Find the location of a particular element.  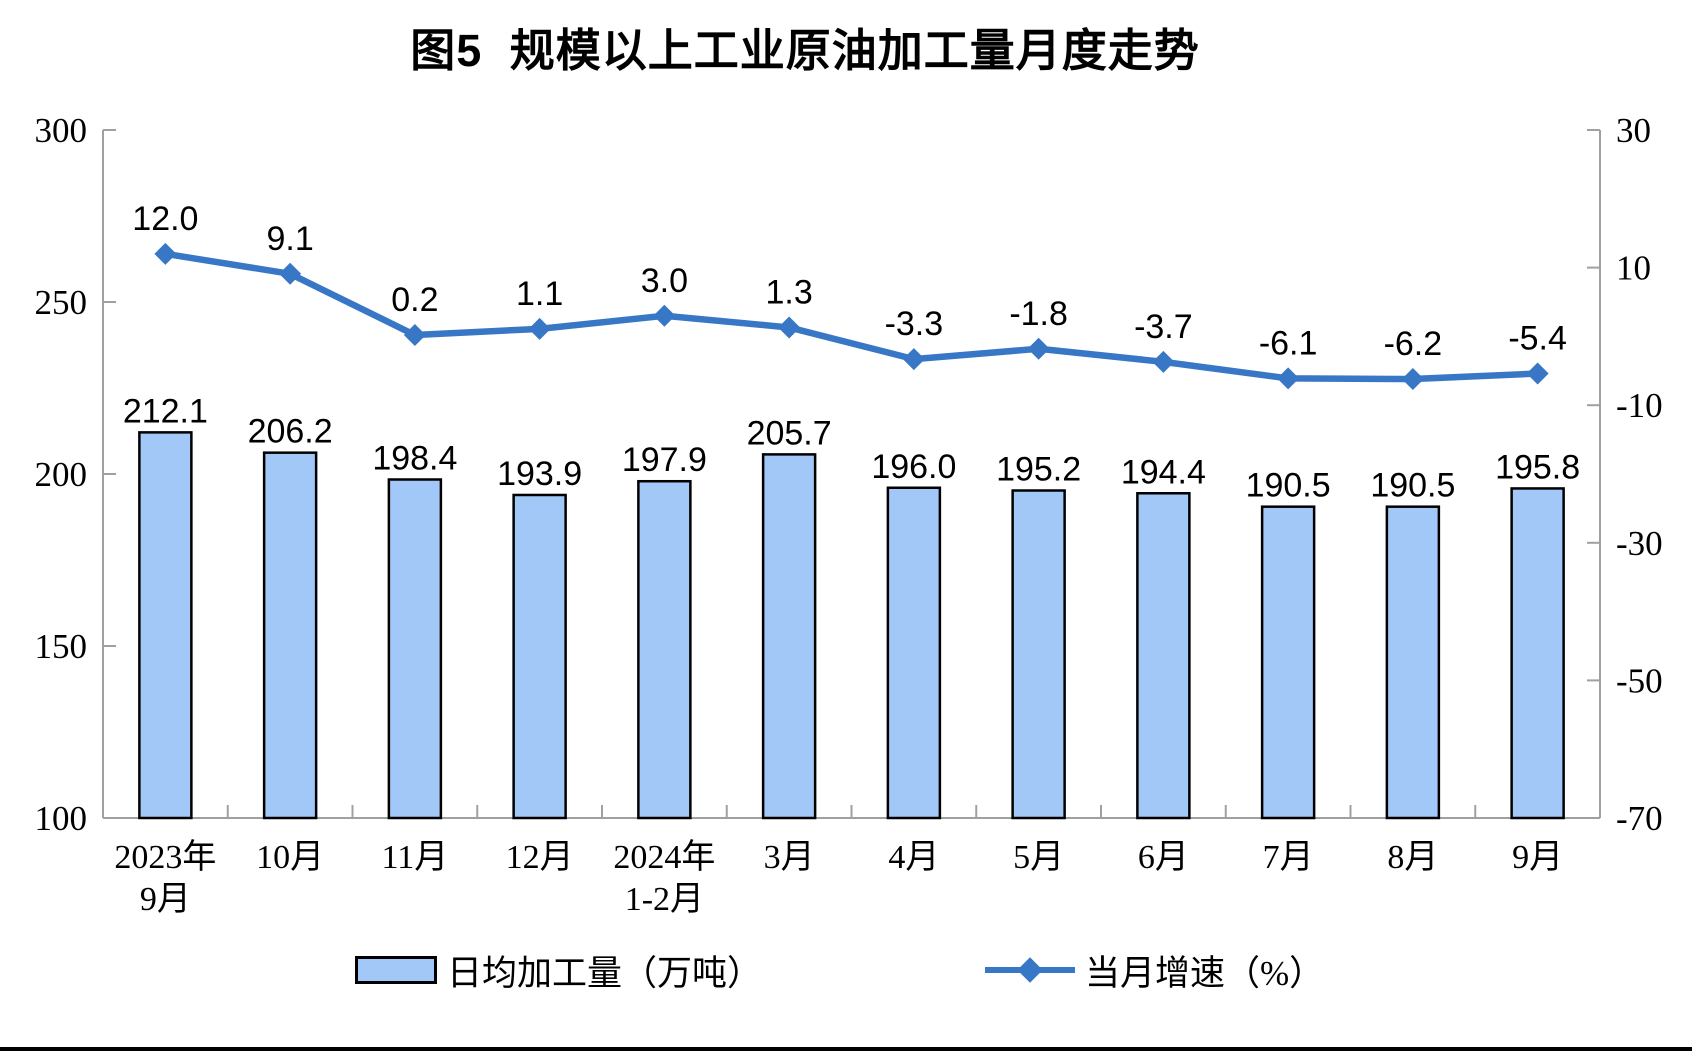

bar-legend-swatch is located at coordinates (396, 970).